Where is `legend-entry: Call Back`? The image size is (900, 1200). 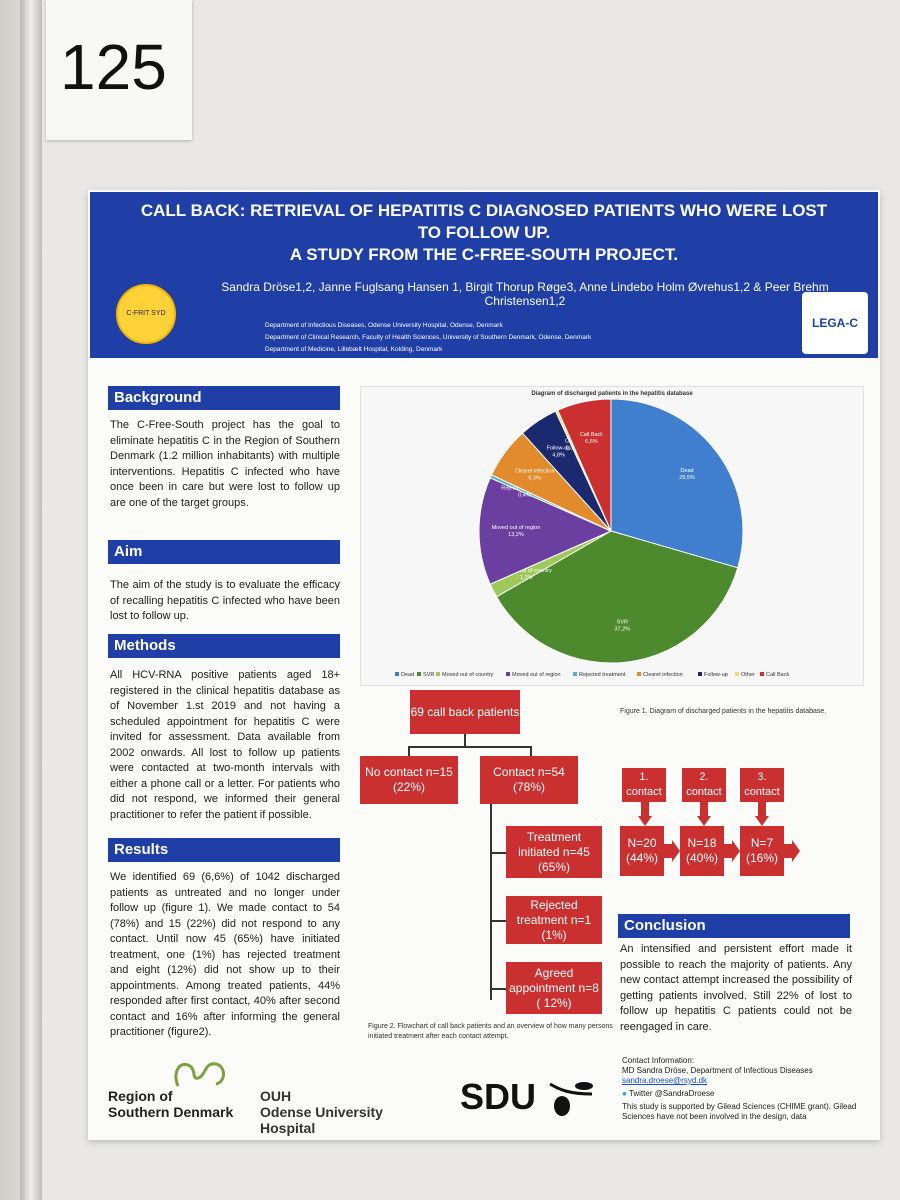
legend-entry: Call Back is located at coordinates (774, 675).